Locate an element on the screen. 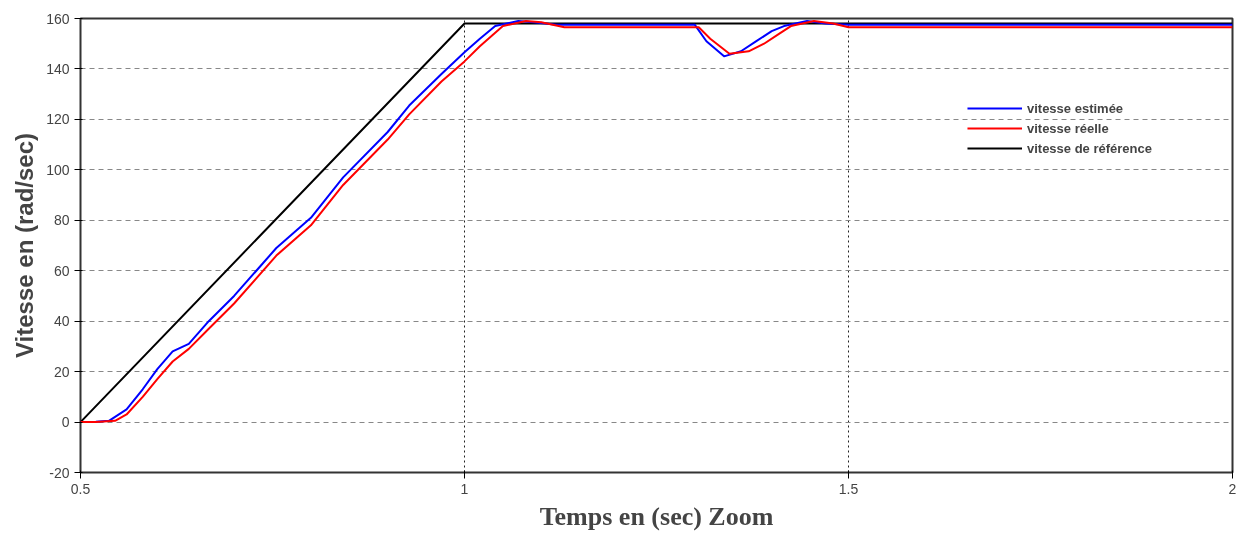 The height and width of the screenshot is (533, 1250). x-tick-label: 0.5 is located at coordinates (80, 488).